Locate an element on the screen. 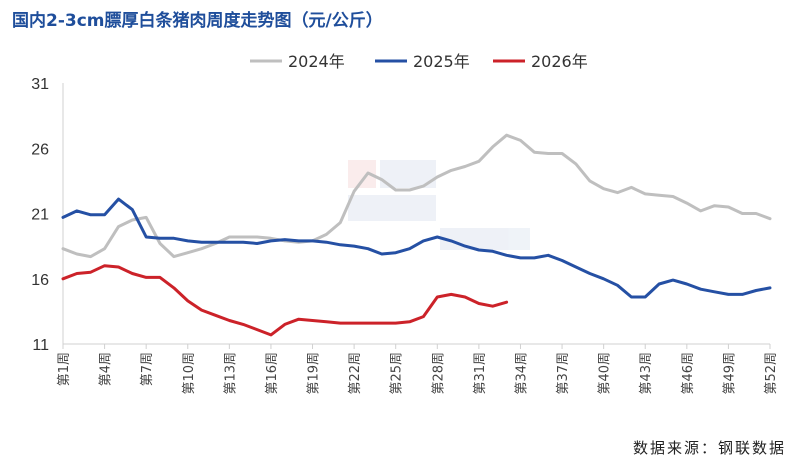 This screenshot has height=468, width=800. x-tick-label: 第7周 is located at coordinates (147, 369).